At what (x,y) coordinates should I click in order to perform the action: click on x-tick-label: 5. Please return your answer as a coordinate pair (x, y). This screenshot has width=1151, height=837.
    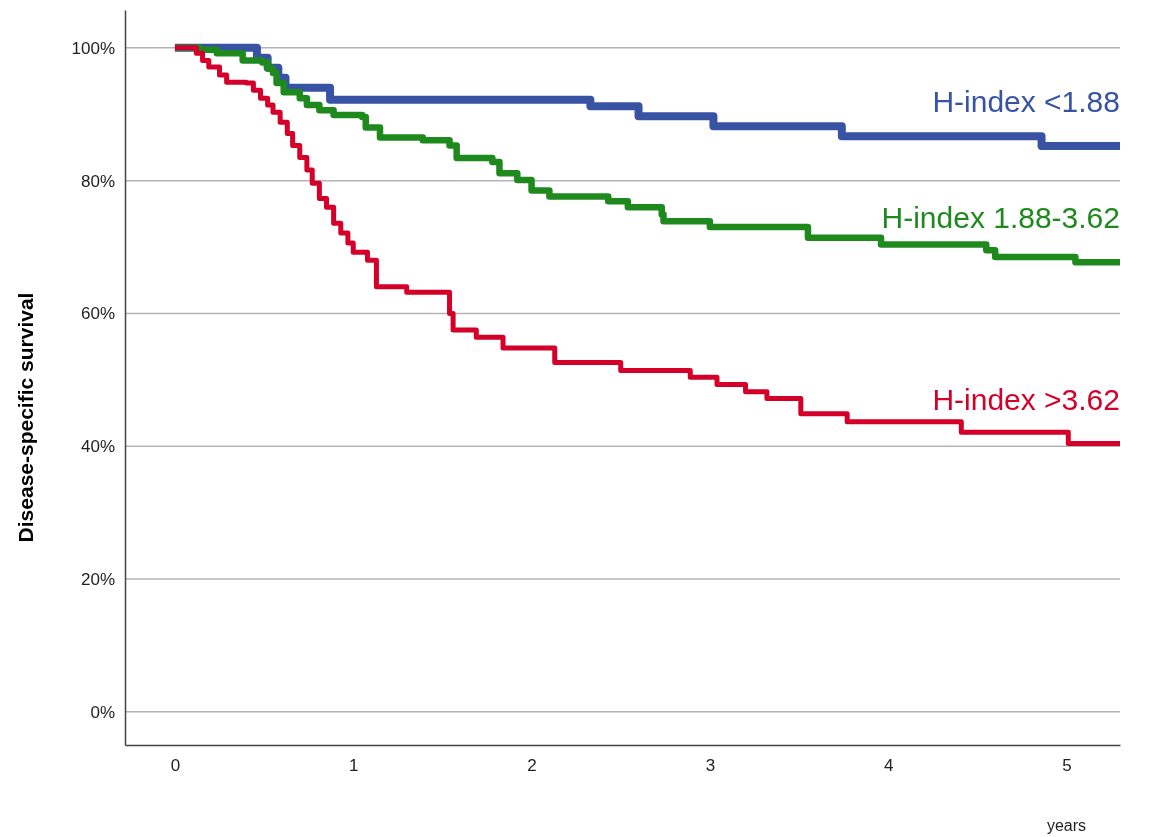
    Looking at the image, I should click on (1067, 766).